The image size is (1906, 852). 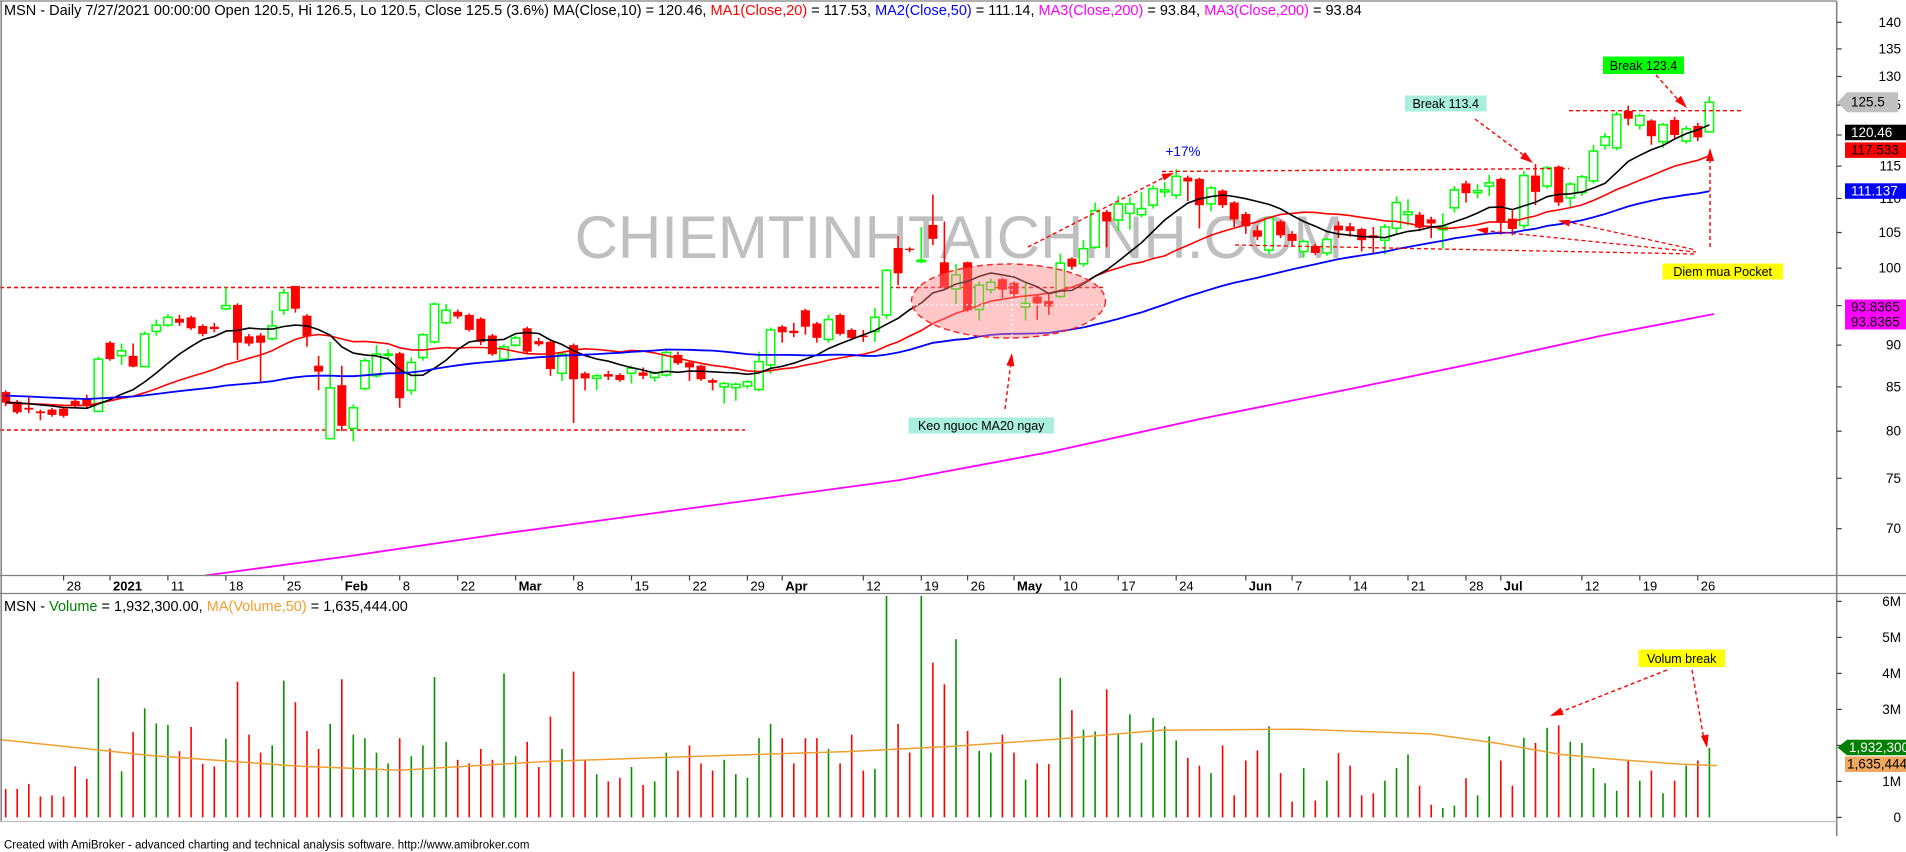 I want to click on svg-text: 120.46, so click(x=1871, y=132).